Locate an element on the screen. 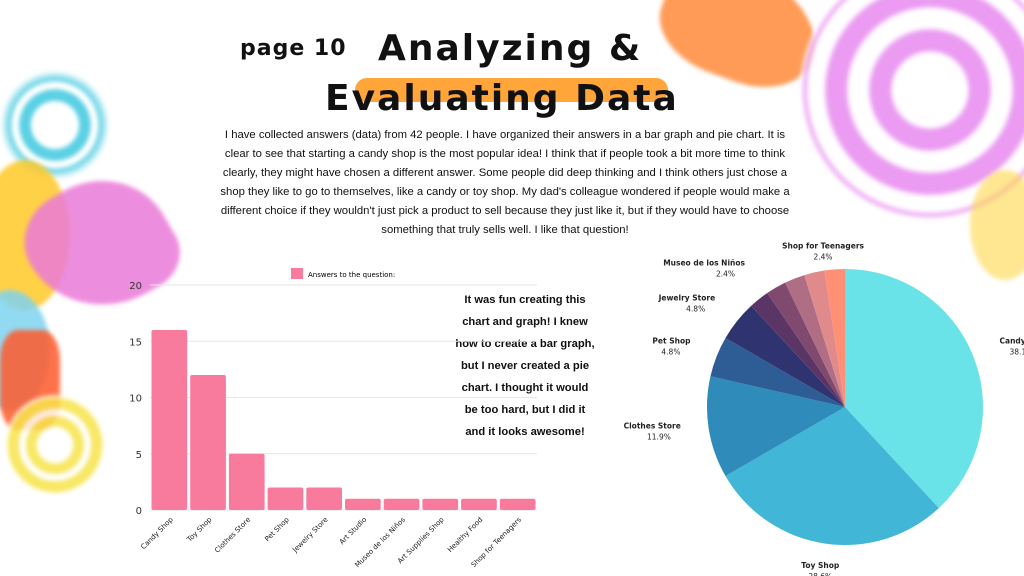 This screenshot has width=1024, height=576. title-highlight is located at coordinates (511, 90).